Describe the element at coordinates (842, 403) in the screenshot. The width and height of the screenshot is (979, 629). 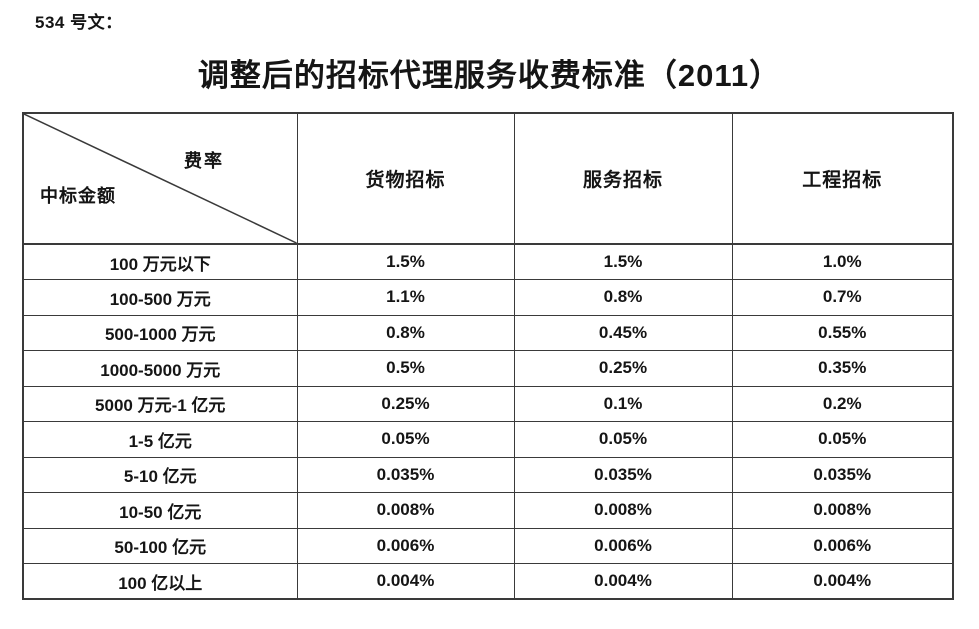
I see `fee-value: 0.2%` at that location.